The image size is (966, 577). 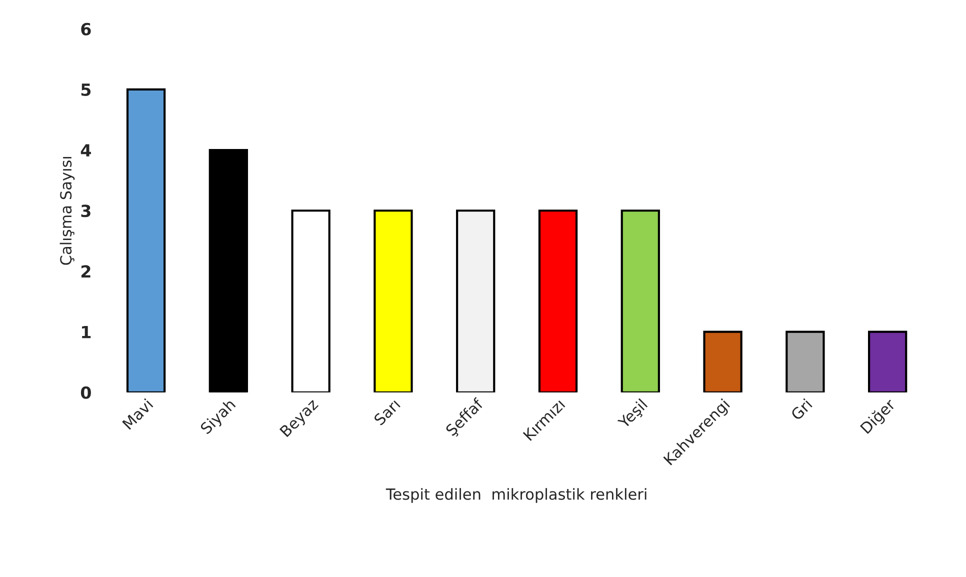 I want to click on y-tick-label: 2, so click(x=85, y=271).